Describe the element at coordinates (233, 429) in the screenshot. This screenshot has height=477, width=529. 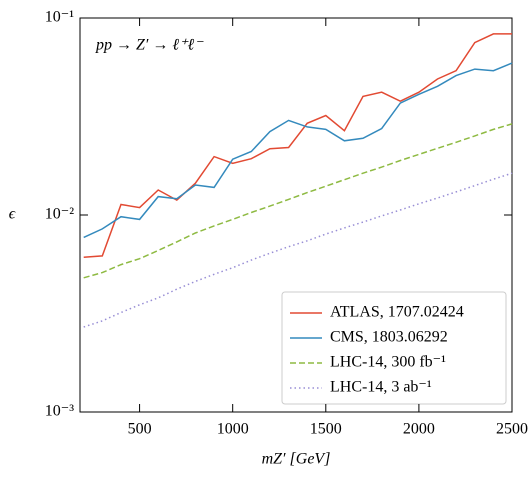
I see `x-tick-label: 1000` at that location.